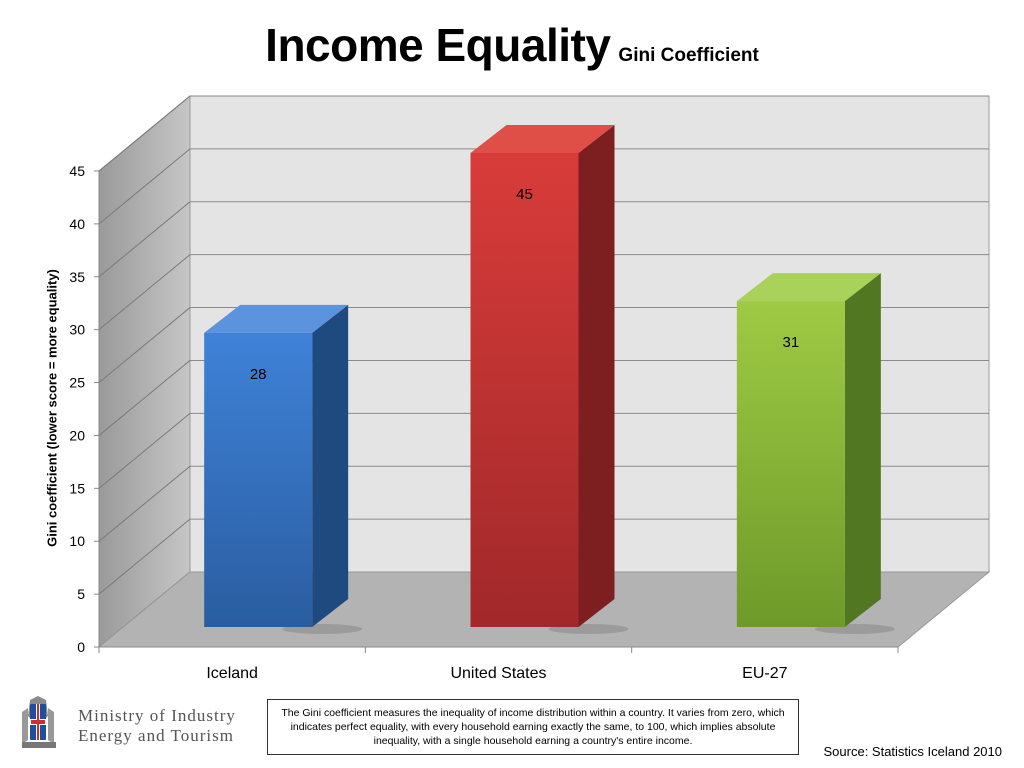 The height and width of the screenshot is (768, 1024). I want to click on y-tick-label: 0, so click(81, 647).